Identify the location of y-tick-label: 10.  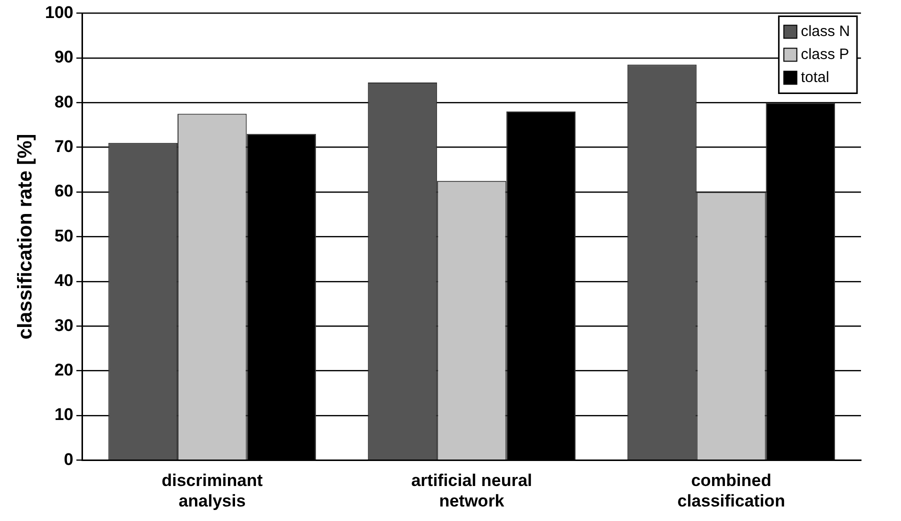
(64, 414).